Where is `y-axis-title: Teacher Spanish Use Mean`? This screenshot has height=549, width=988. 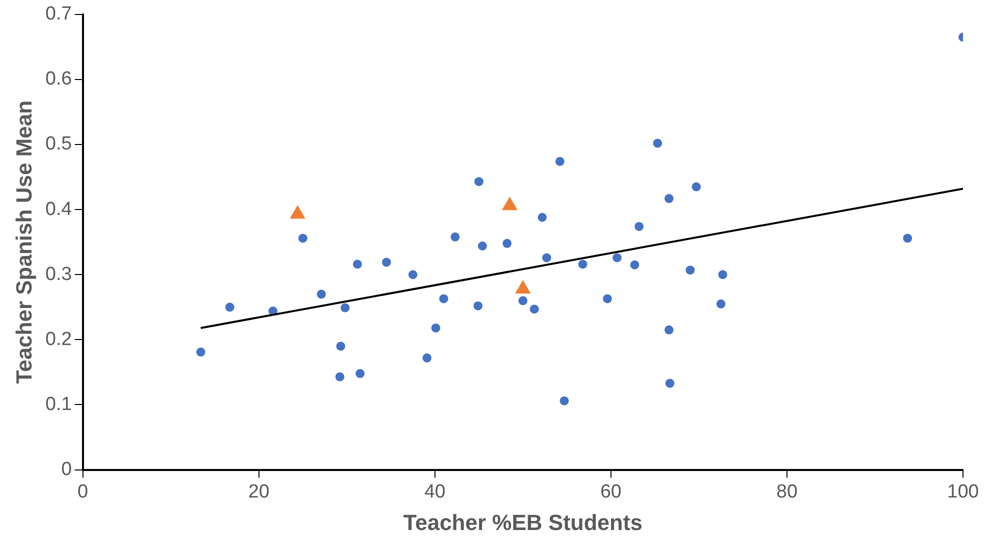
y-axis-title: Teacher Spanish Use Mean is located at coordinates (23, 242).